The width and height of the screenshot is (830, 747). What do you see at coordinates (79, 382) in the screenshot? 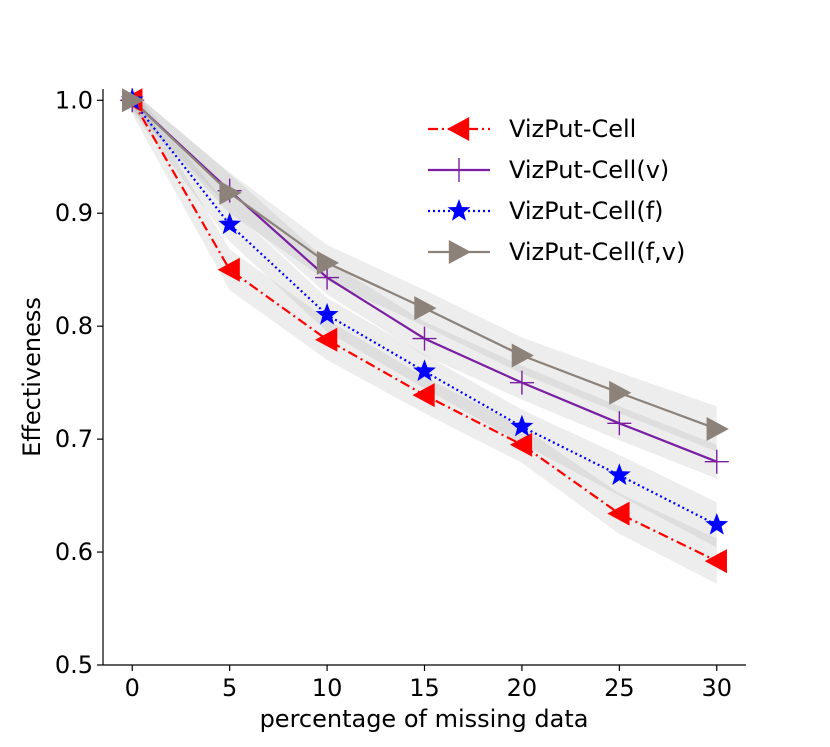
I see `y-ticks: 0.5 0.6 0.7 0.8 0.9 1.0` at bounding box center [79, 382].